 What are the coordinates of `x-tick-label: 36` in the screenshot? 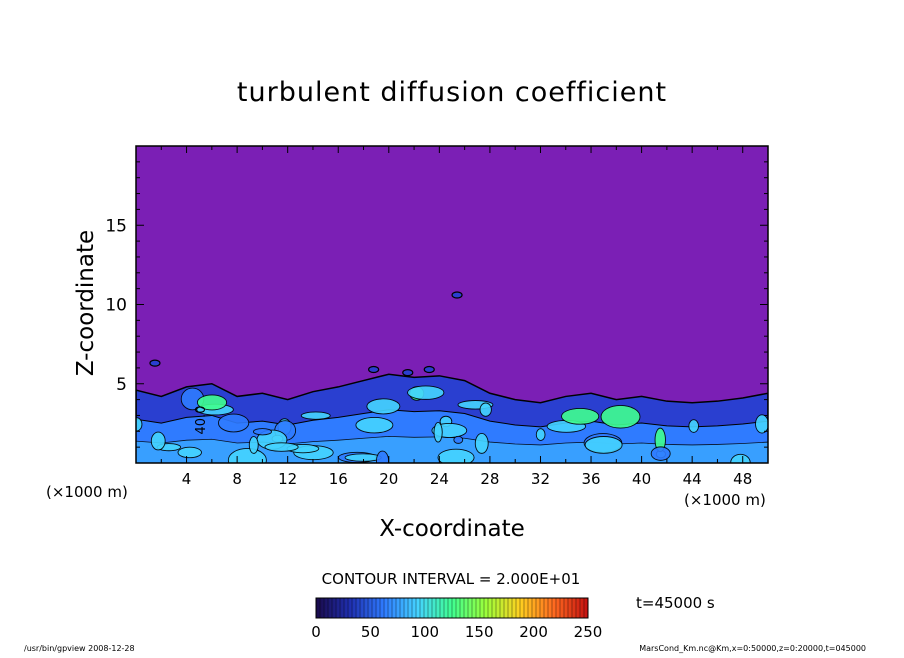 It's located at (590, 479).